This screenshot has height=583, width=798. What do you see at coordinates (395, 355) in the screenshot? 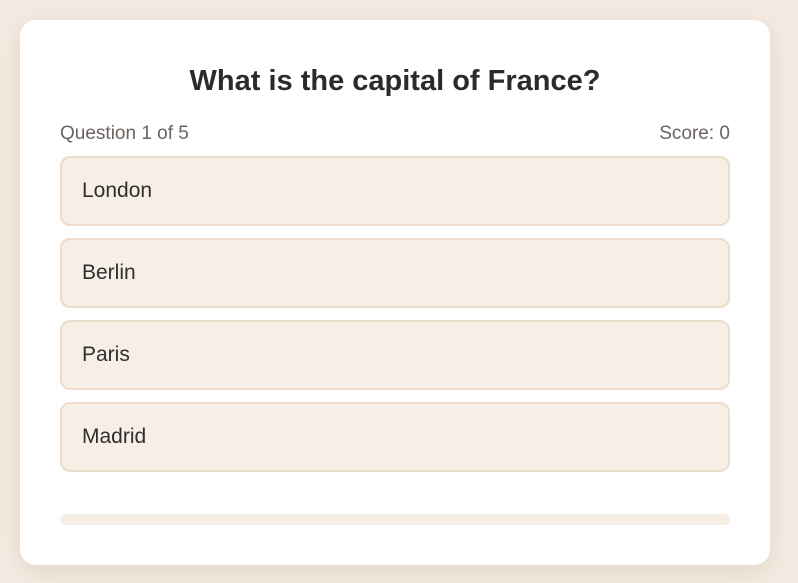
I see `answer-option-paris: Paris` at bounding box center [395, 355].